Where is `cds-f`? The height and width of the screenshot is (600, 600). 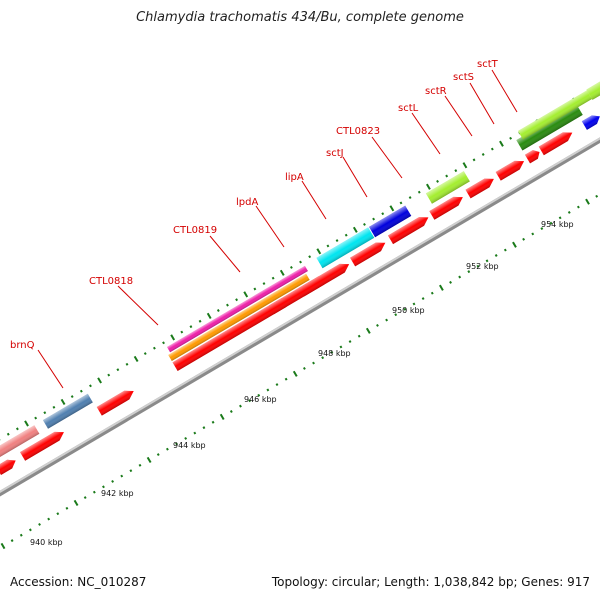
cds-f is located at coordinates (324, 280).